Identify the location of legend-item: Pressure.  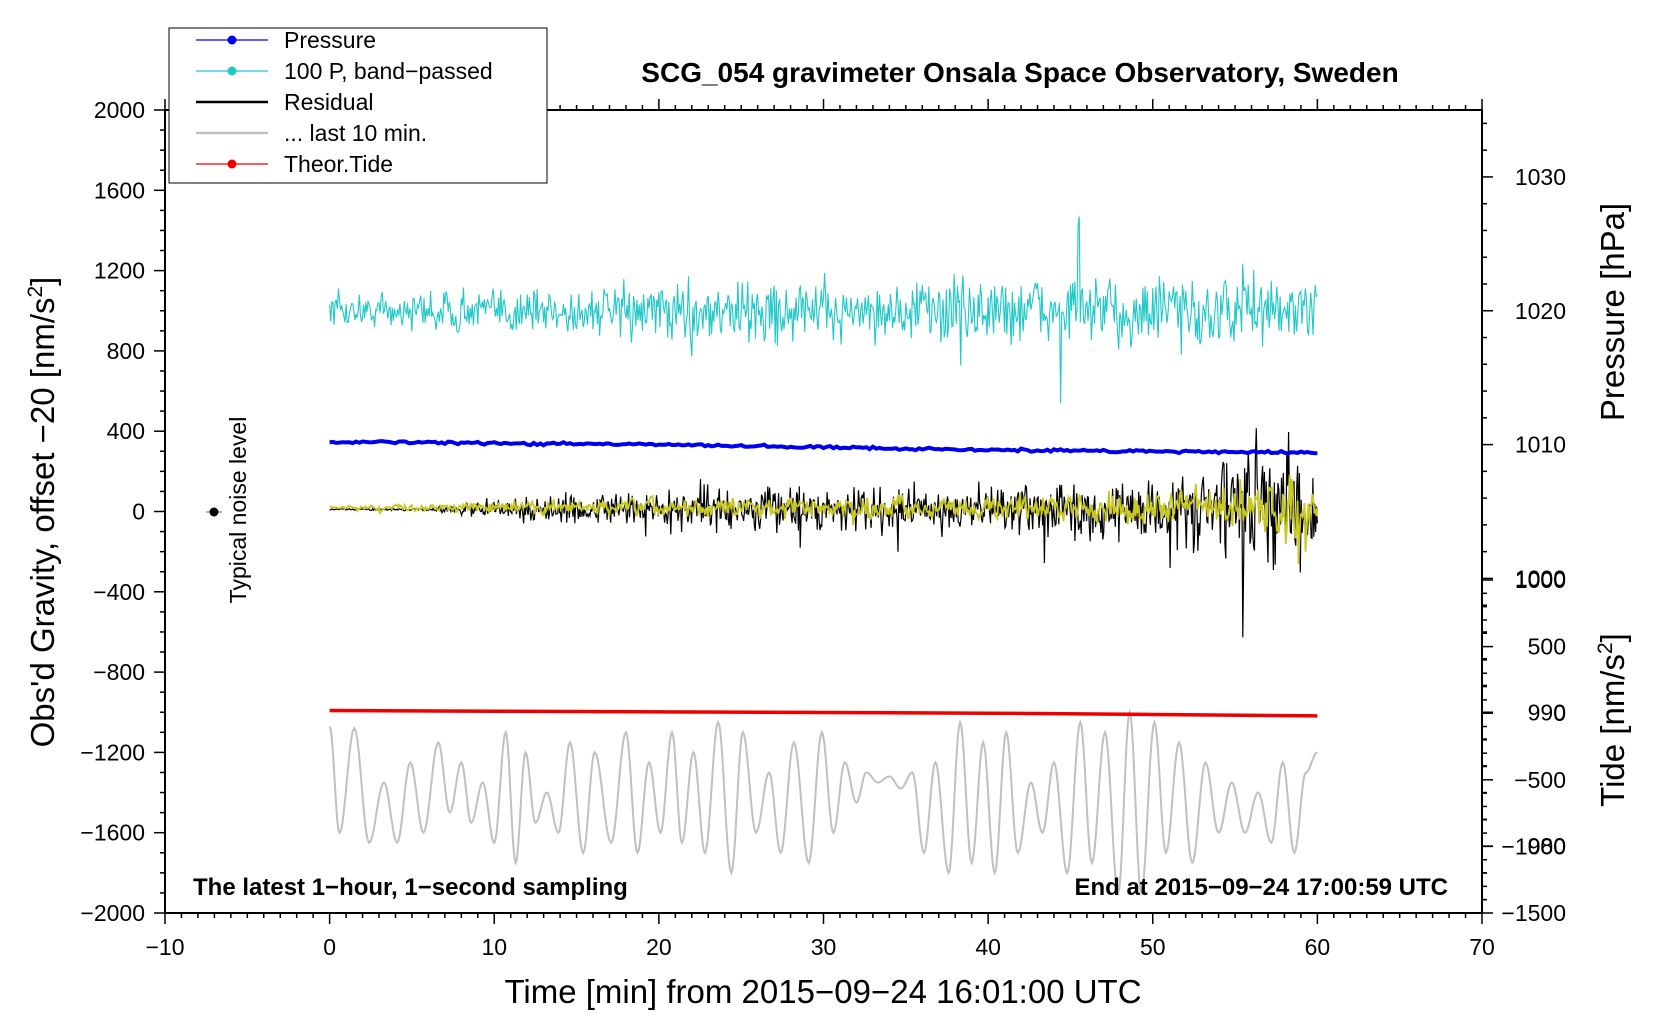
(286, 40).